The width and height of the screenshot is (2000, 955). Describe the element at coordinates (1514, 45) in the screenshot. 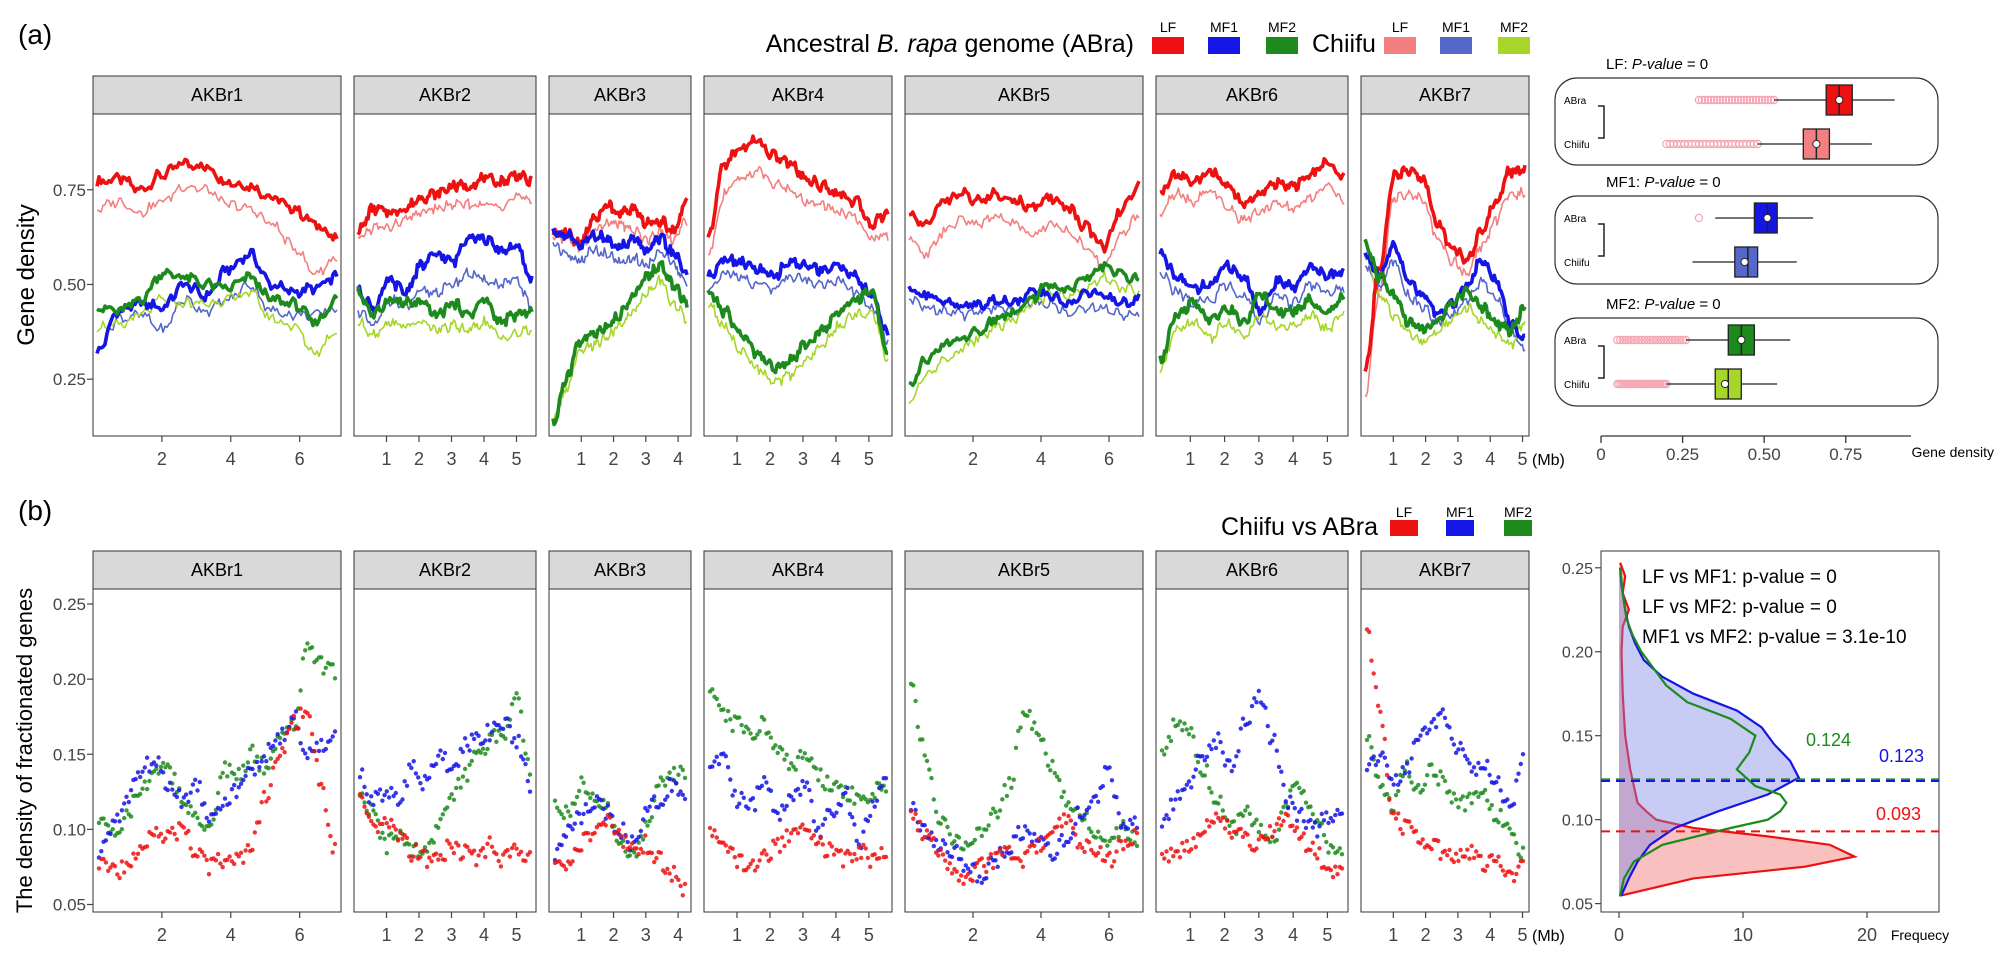

I see `legend-a-chiifu-key-MF2` at that location.